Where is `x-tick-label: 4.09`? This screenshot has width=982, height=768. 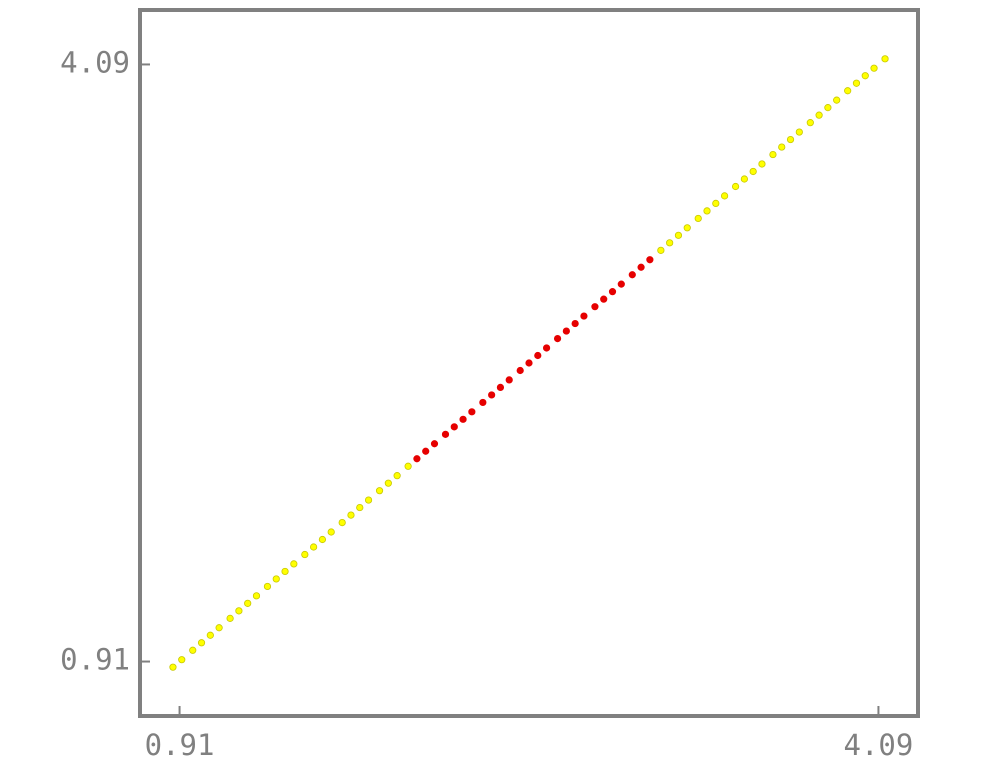 x-tick-label: 4.09 is located at coordinates (879, 745).